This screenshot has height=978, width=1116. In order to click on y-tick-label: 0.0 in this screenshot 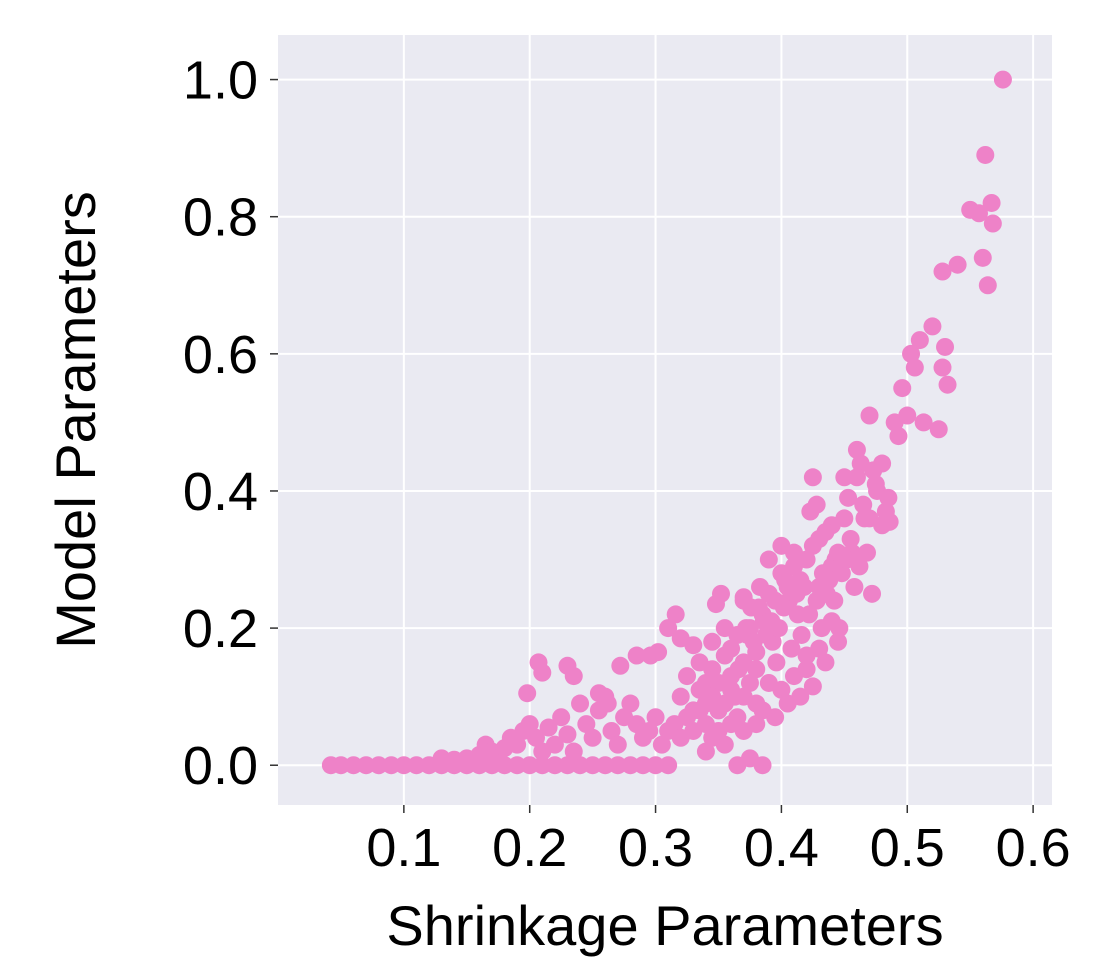, I will do `click(220, 766)`.